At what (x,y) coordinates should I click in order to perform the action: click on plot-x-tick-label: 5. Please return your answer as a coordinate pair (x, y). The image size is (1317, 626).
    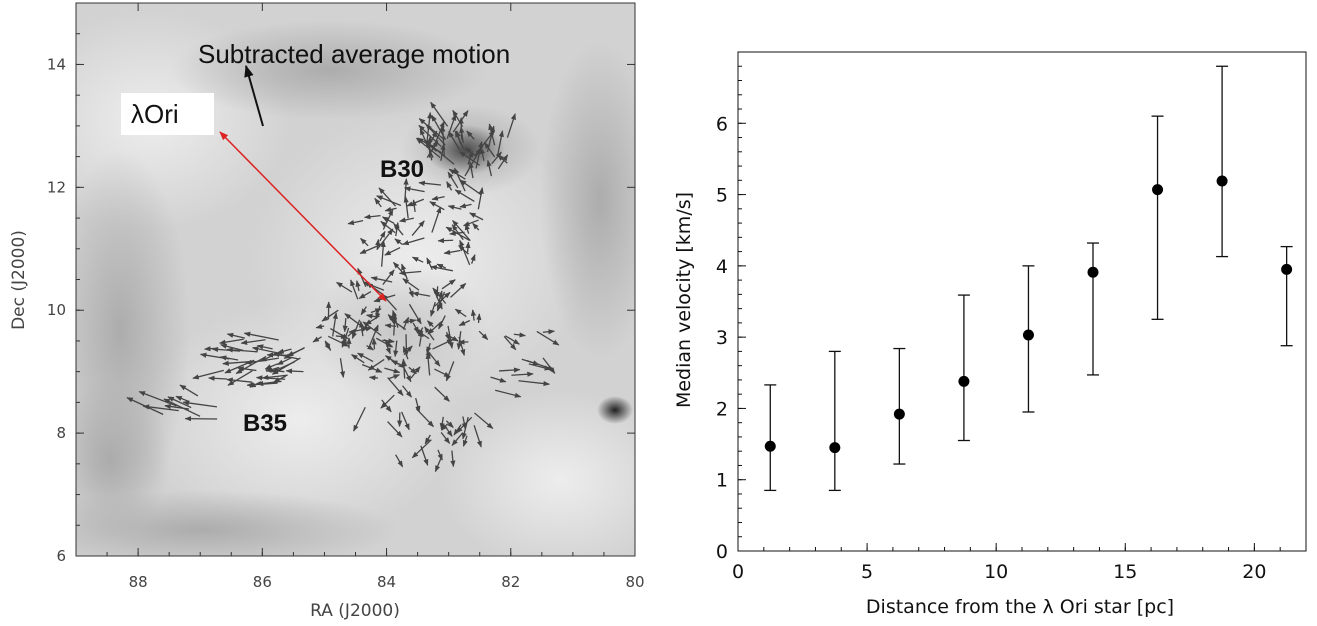
    Looking at the image, I should click on (867, 572).